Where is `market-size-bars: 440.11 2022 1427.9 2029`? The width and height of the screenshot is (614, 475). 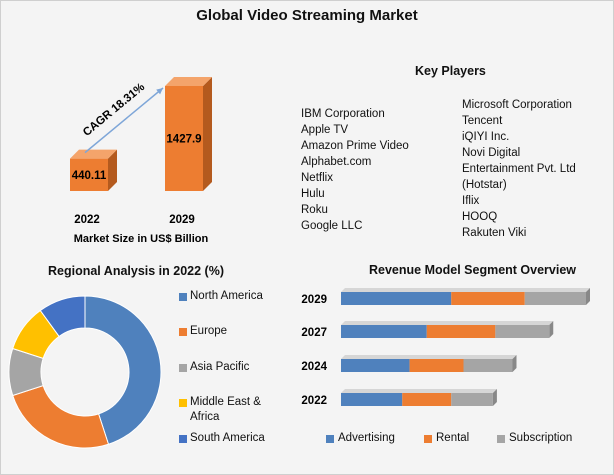 market-size-bars: 440.11 2022 1427.9 2029 is located at coordinates (141, 151).